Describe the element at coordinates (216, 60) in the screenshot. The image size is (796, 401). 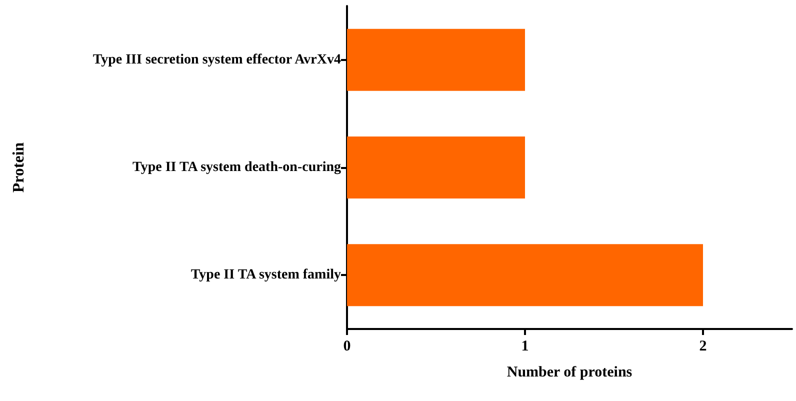
I see `y-tick-label: Type III secretion system effector AvrXv4` at that location.